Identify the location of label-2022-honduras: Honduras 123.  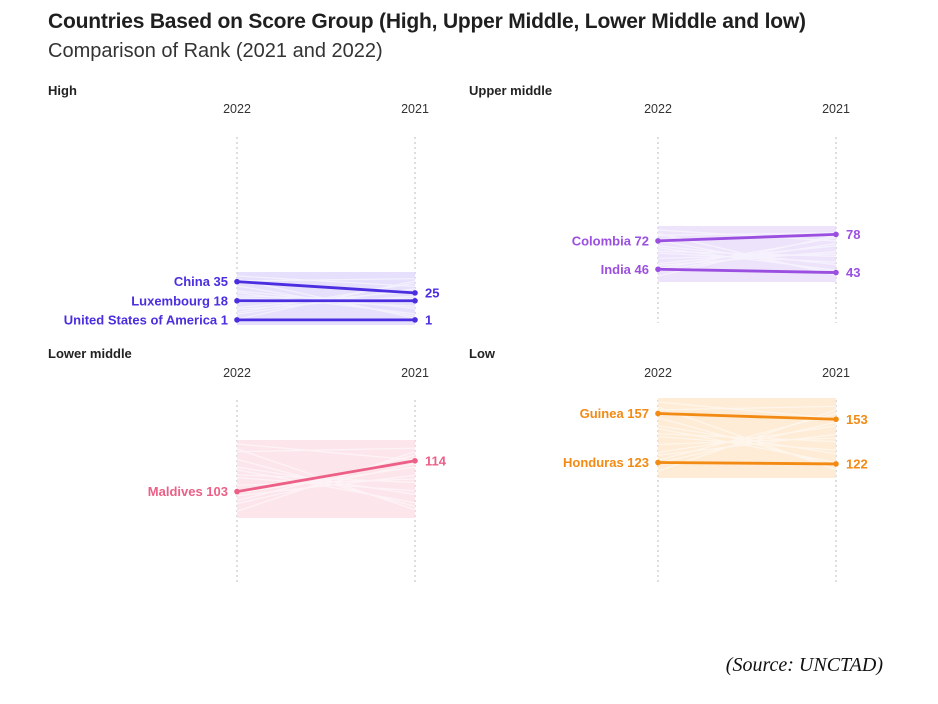
(606, 462).